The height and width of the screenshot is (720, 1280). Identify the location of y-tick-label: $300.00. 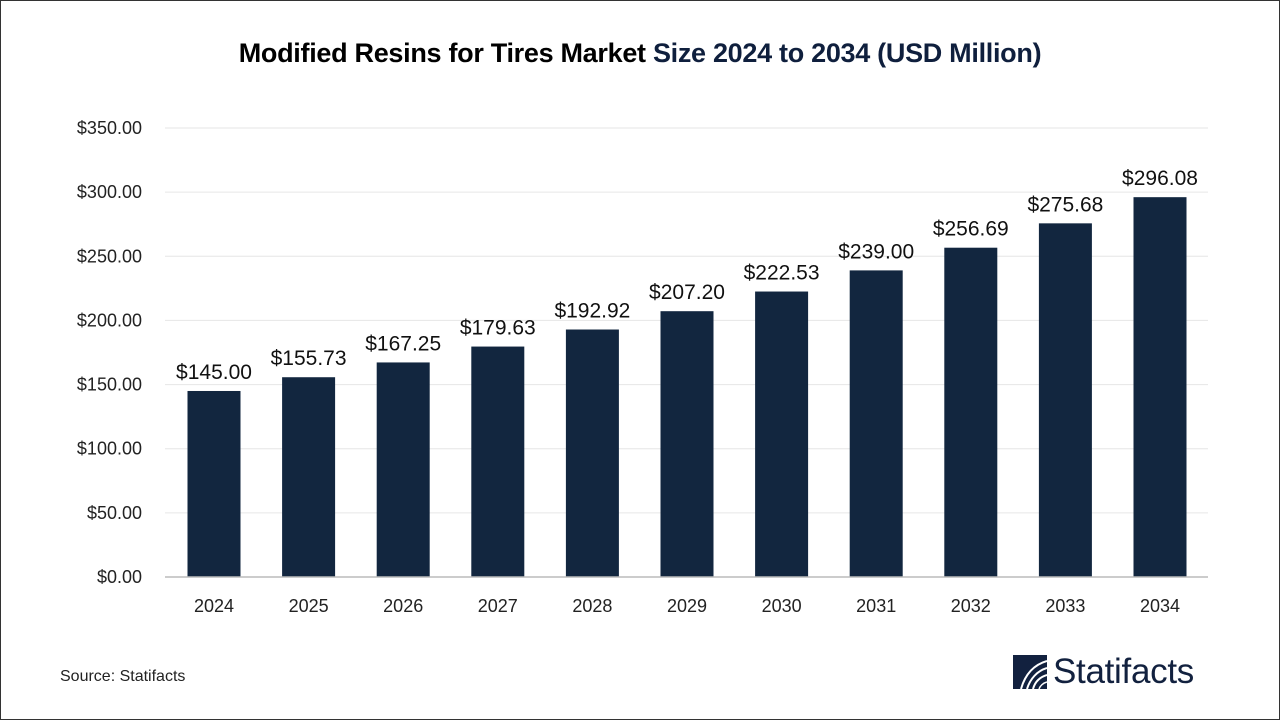
(109, 192).